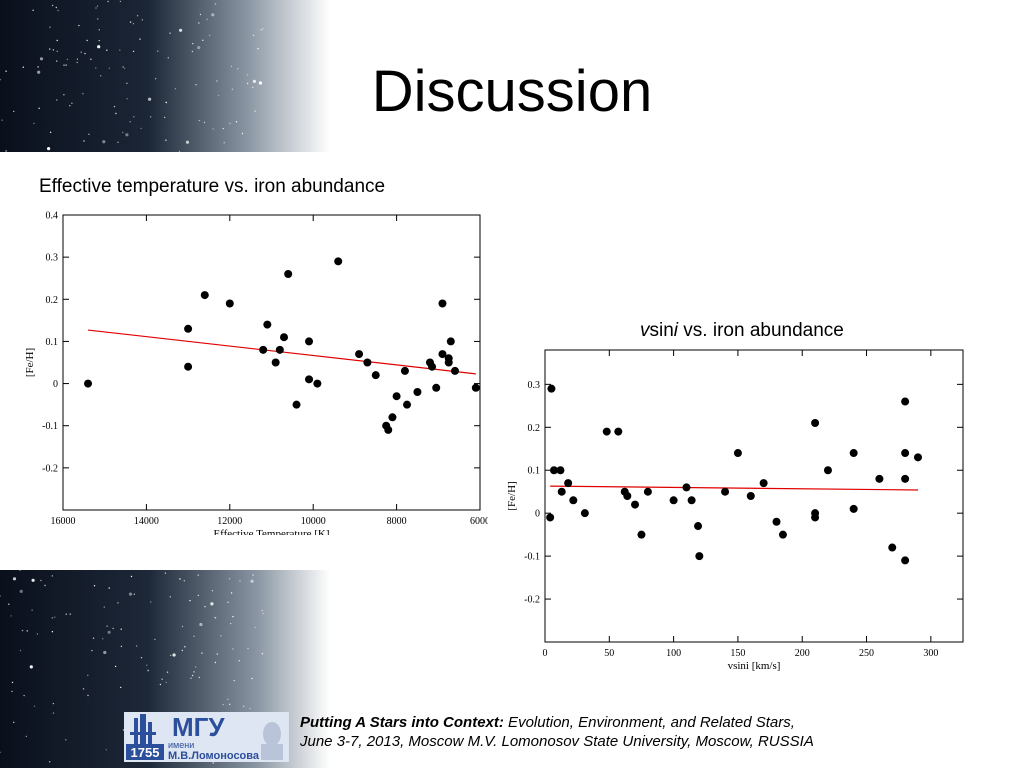 This screenshot has height=768, width=1024. What do you see at coordinates (52, 216) in the screenshot?
I see `chart1-y-tick-label: 0.4` at bounding box center [52, 216].